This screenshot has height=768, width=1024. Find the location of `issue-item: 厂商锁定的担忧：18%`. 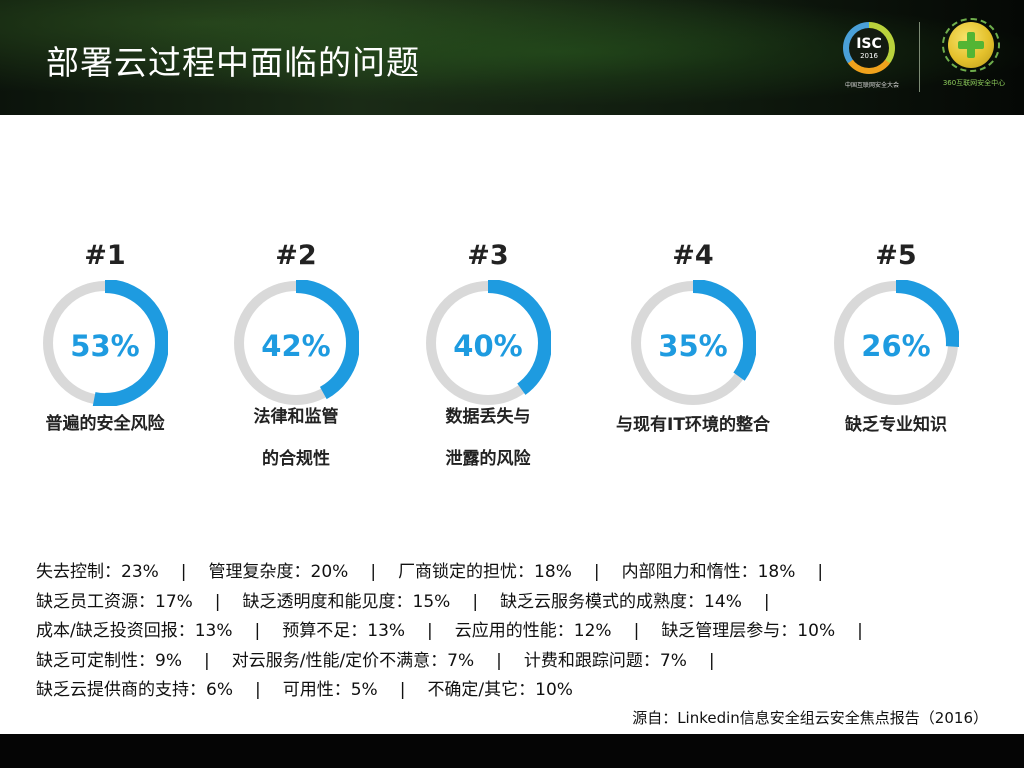

issue-item: 厂商锁定的担忧：18% is located at coordinates (485, 572).